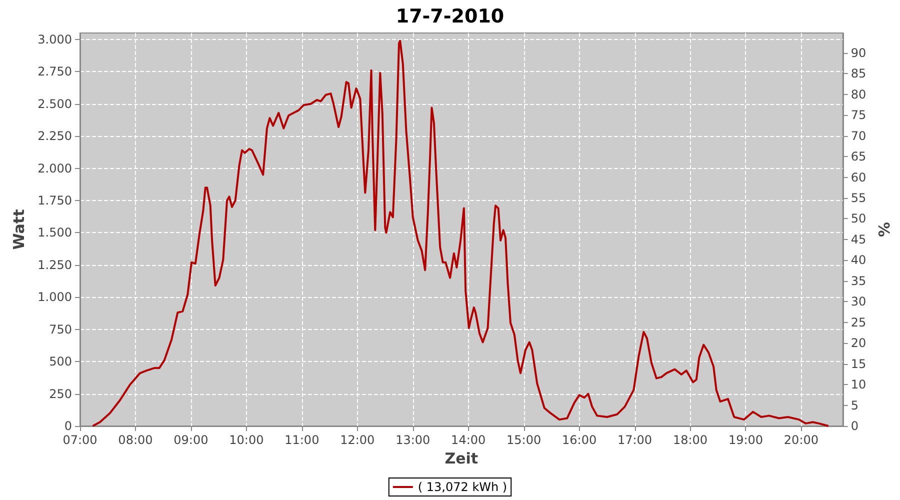  Describe the element at coordinates (746, 440) in the screenshot. I see `x-tick-label: 19:00` at that location.